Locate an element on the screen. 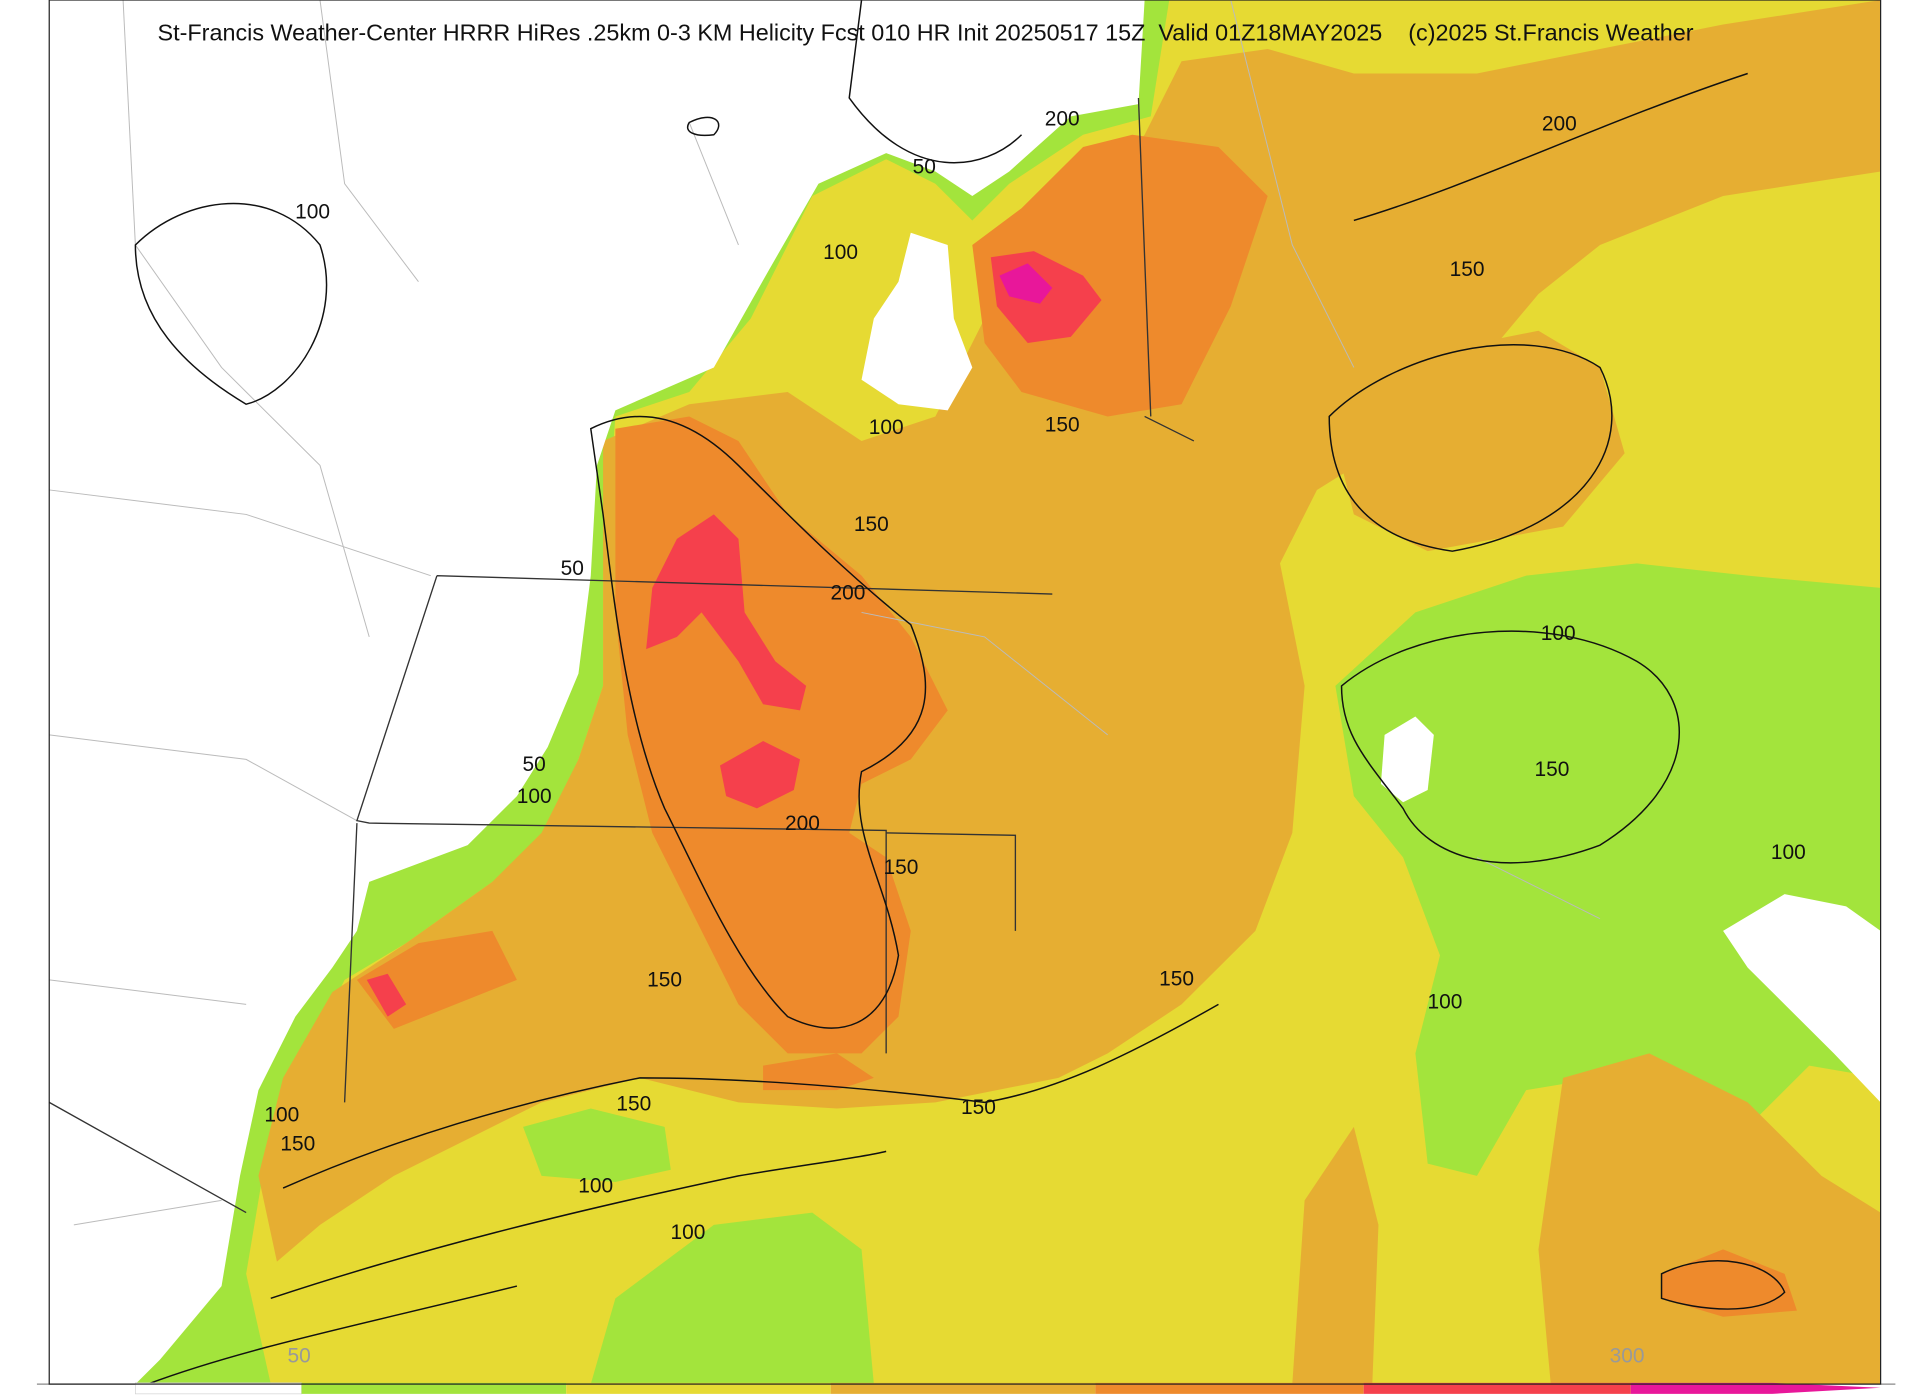  lake-area is located at coordinates (917, 321).